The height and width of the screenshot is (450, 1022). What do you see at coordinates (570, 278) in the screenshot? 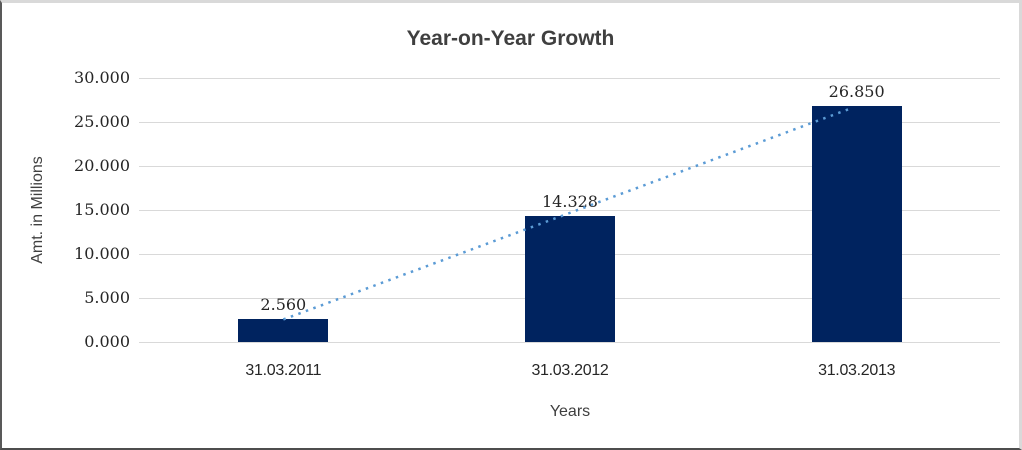
I see `bar-31.03.2012` at bounding box center [570, 278].